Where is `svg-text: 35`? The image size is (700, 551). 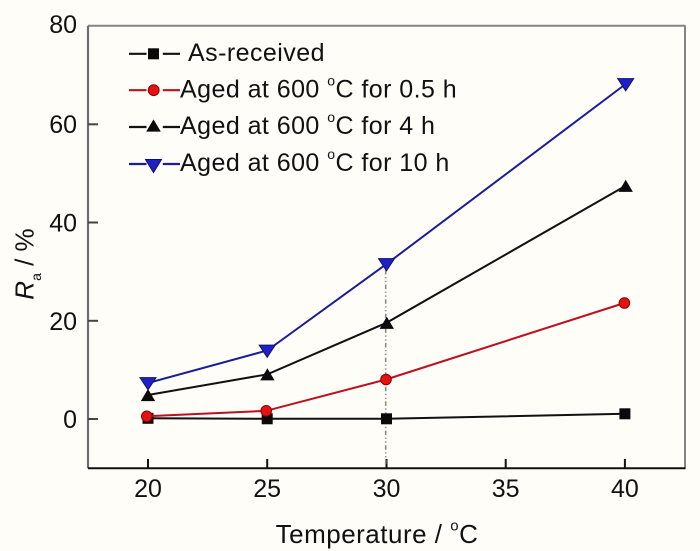
svg-text: 35 is located at coordinates (506, 489).